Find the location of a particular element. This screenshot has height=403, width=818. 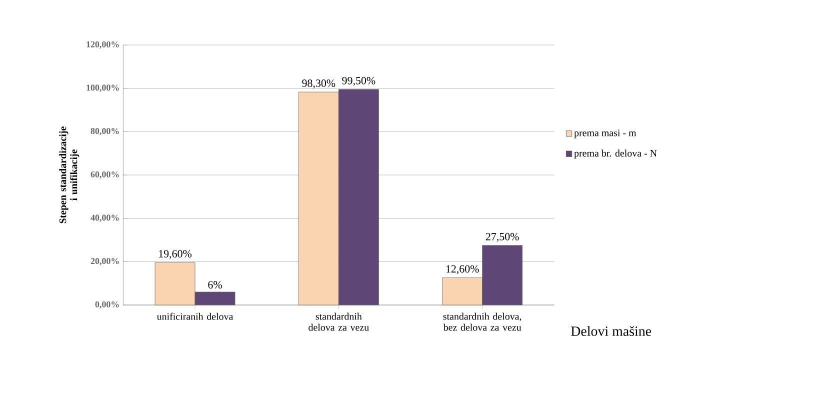

legend-label: prema br. delova - N is located at coordinates (615, 154).